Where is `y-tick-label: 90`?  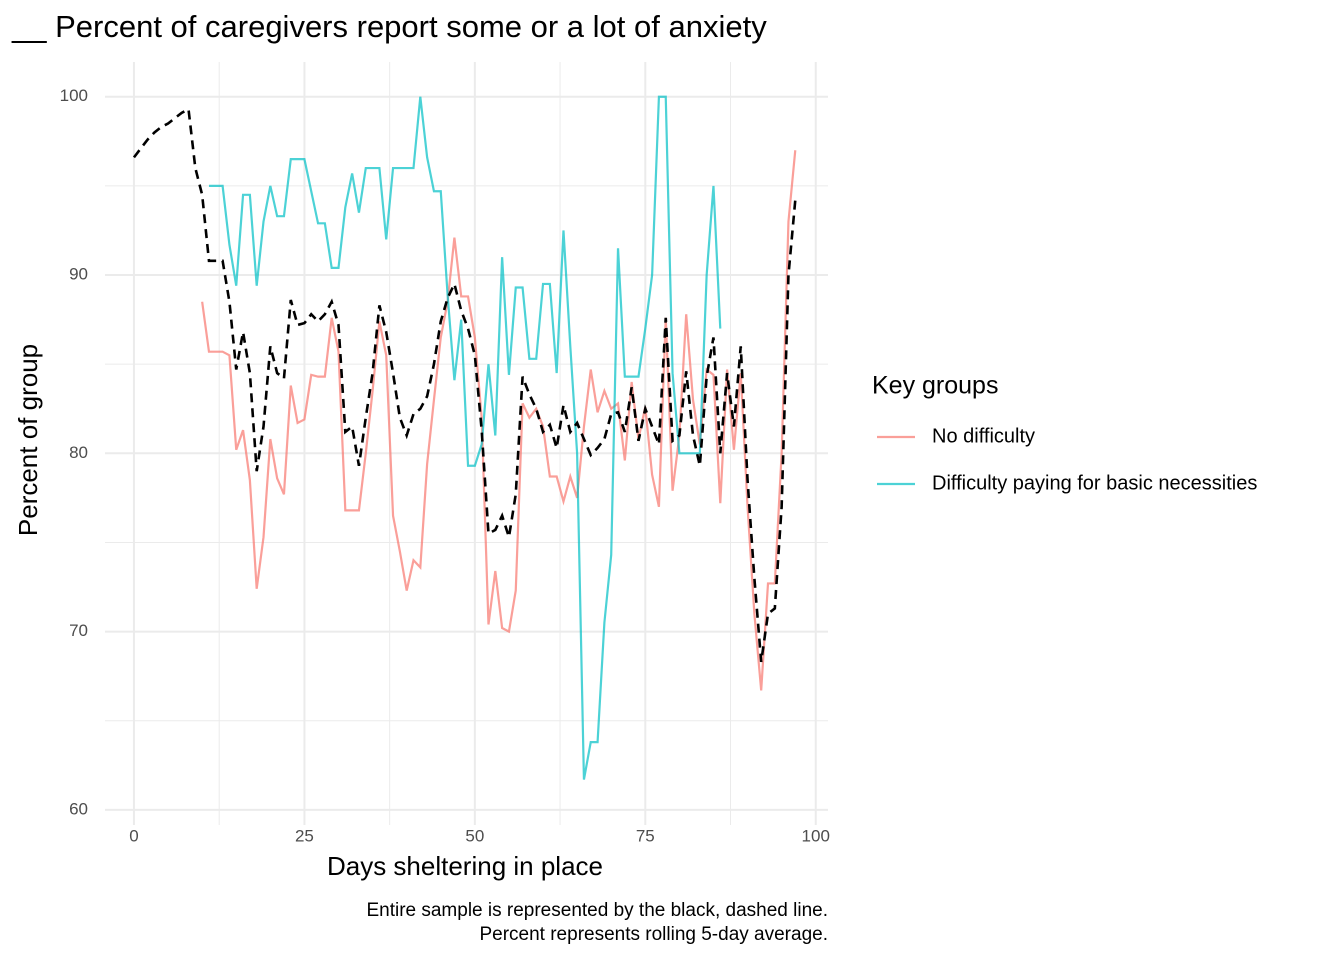 y-tick-label: 90 is located at coordinates (78, 274).